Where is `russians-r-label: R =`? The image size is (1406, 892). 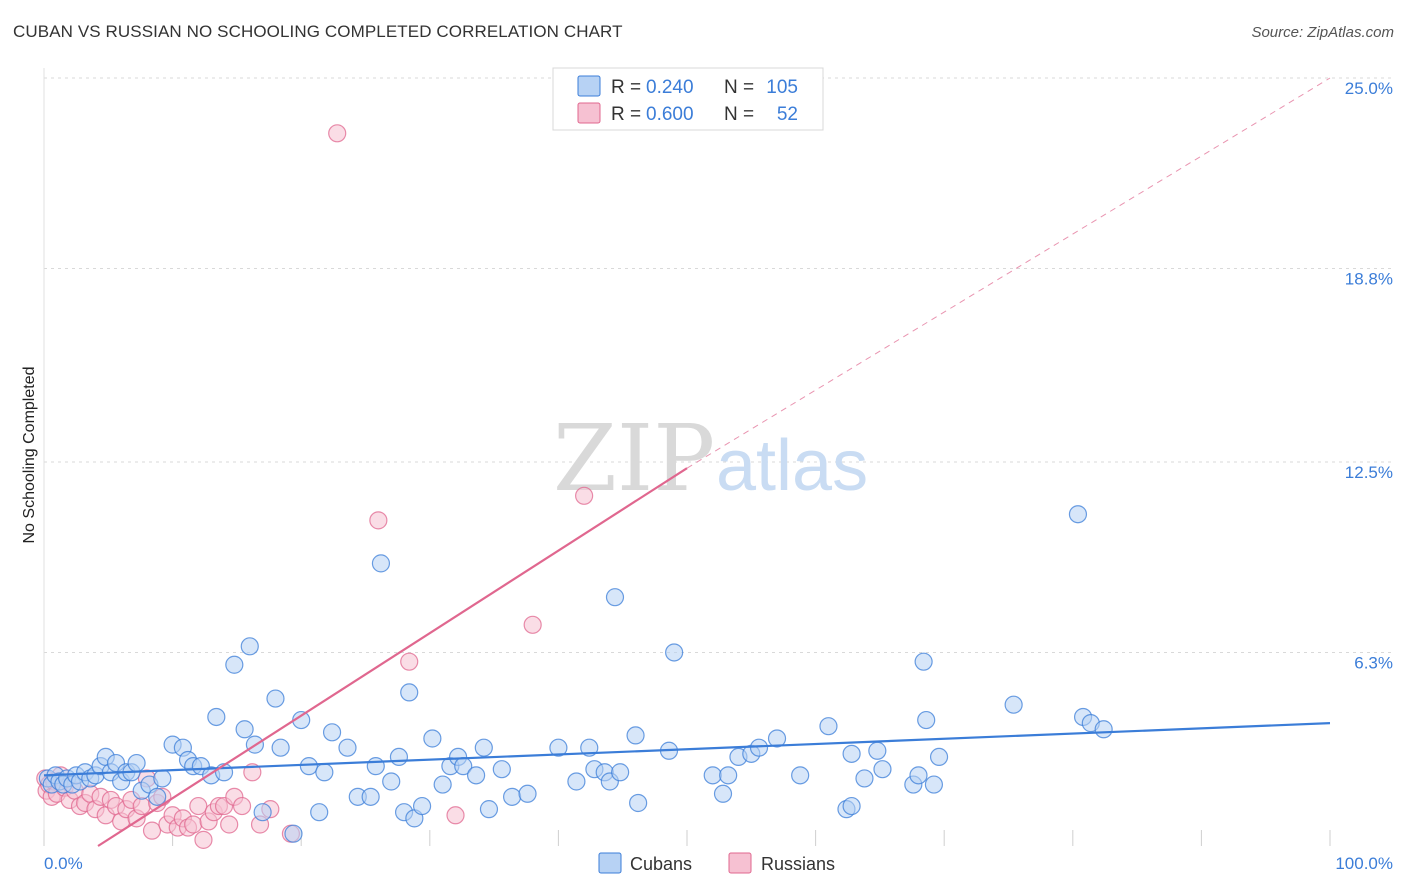 russians-r-label: R = is located at coordinates (626, 114).